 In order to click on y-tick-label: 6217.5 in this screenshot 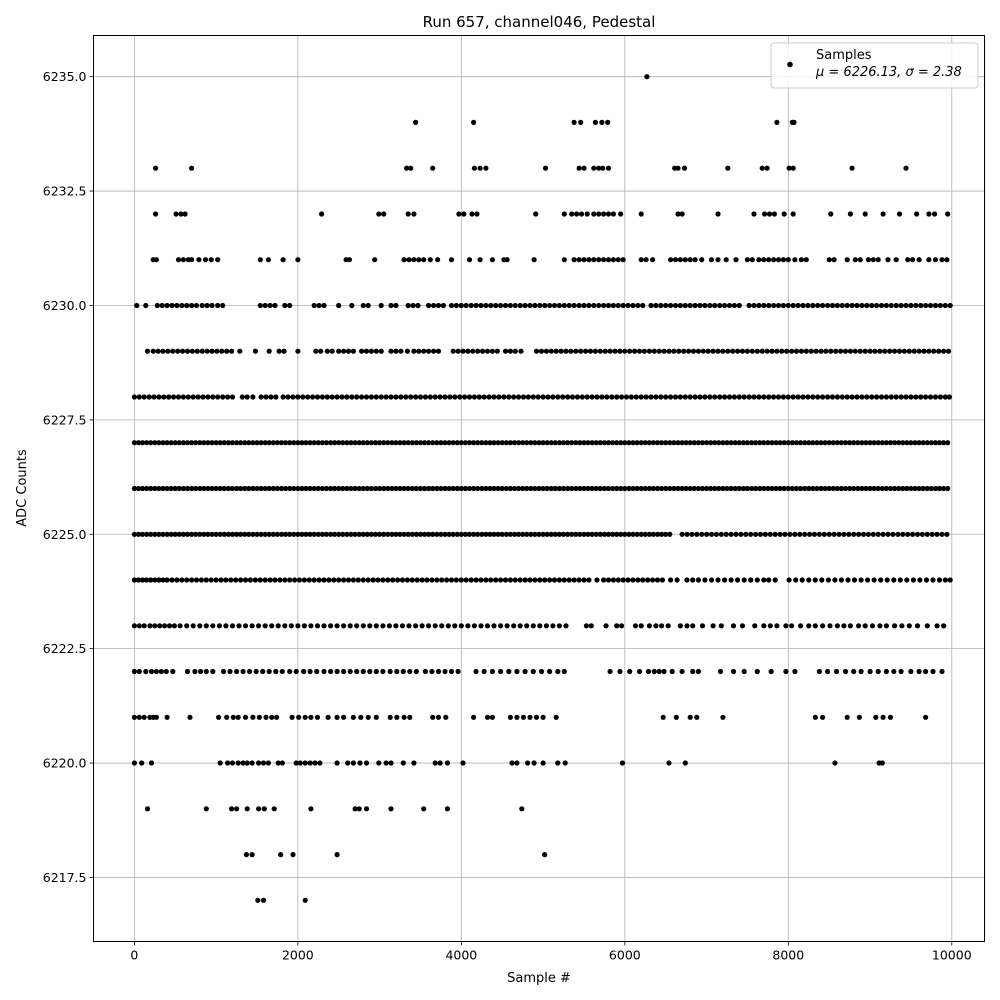, I will do `click(65, 877)`.